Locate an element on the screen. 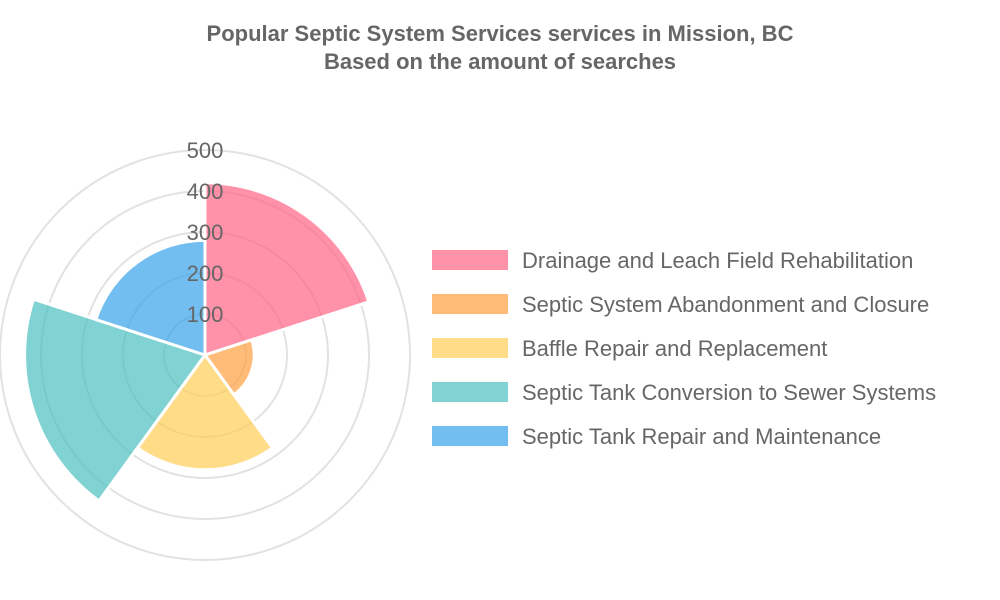  tick-label-500: 500 is located at coordinates (205, 150).